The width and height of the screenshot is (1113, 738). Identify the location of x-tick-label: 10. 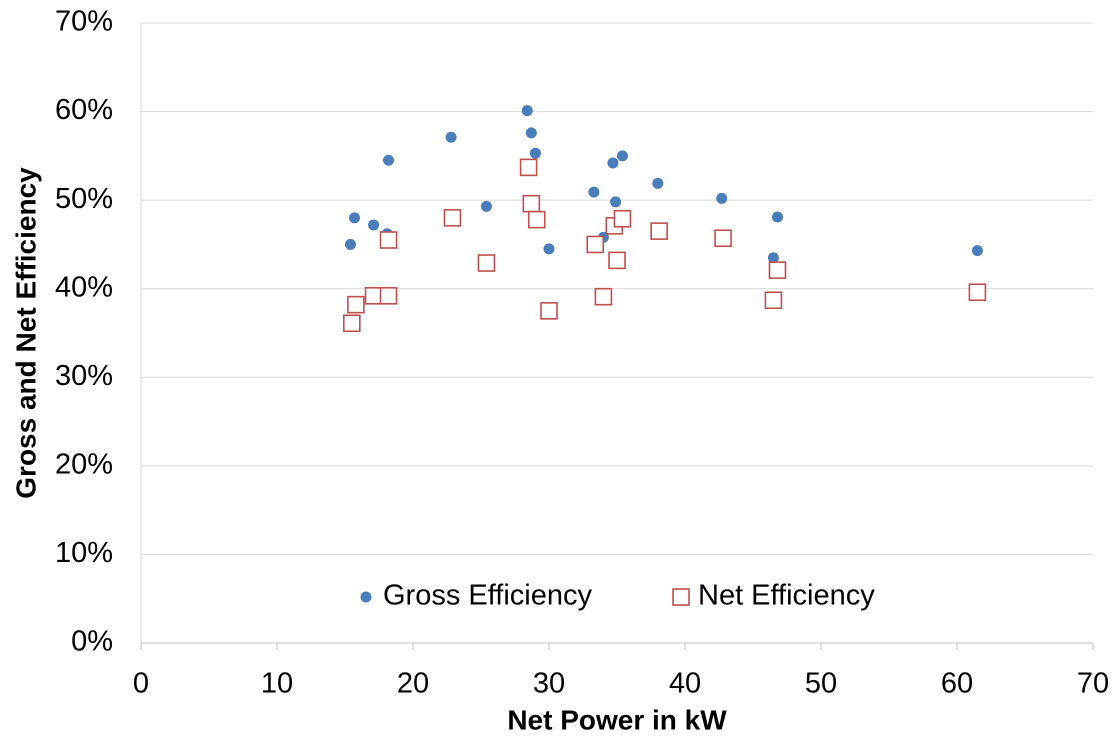
(277, 684).